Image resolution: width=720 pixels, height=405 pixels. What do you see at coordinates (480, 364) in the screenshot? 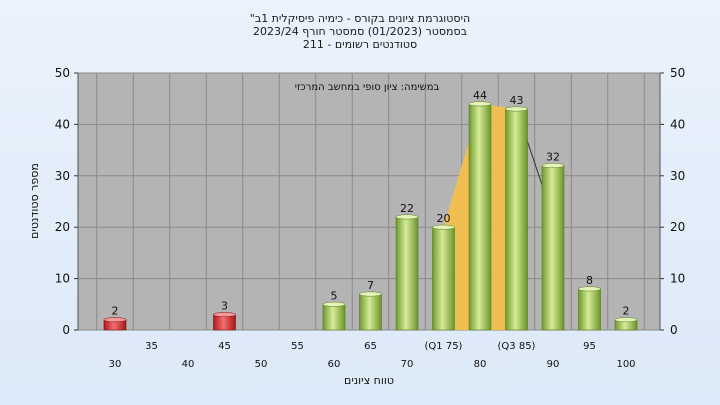
I see `x-tick-label: 80` at bounding box center [480, 364].